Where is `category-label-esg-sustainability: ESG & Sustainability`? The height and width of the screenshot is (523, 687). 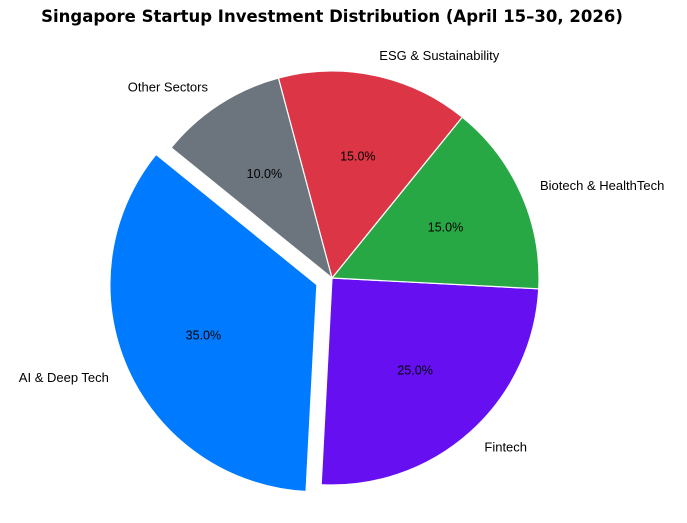 category-label-esg-sustainability: ESG & Sustainability is located at coordinates (439, 55).